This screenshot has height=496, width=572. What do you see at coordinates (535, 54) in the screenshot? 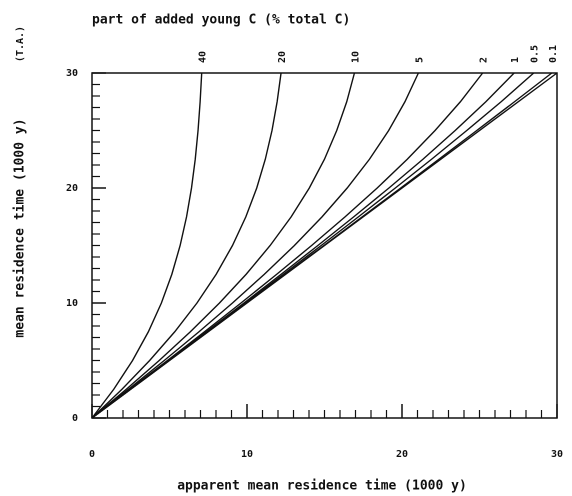
I see `curve-label: 0.5` at bounding box center [535, 54].